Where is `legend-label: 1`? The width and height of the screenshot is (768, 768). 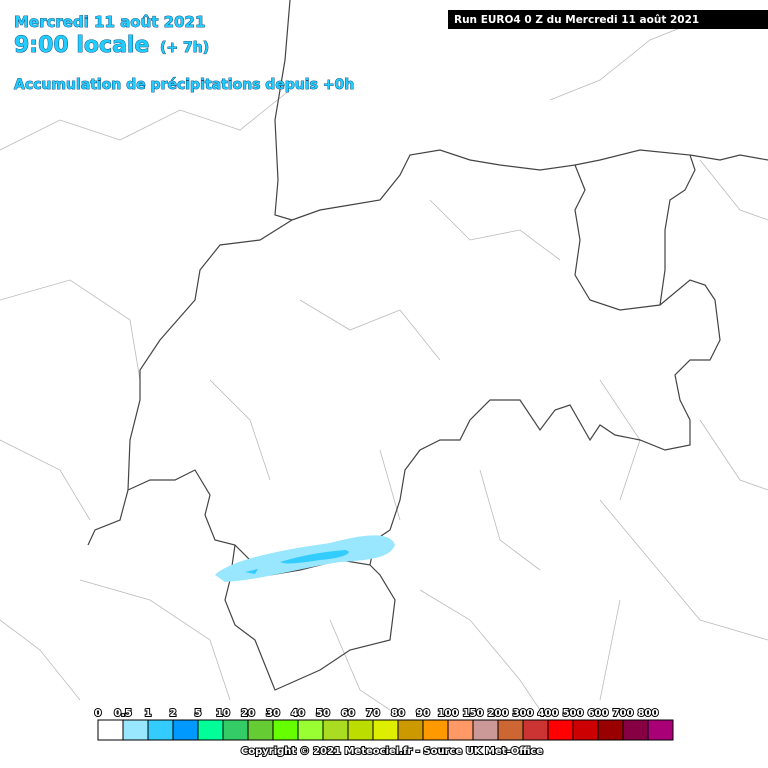
legend-label: 1 is located at coordinates (148, 713).